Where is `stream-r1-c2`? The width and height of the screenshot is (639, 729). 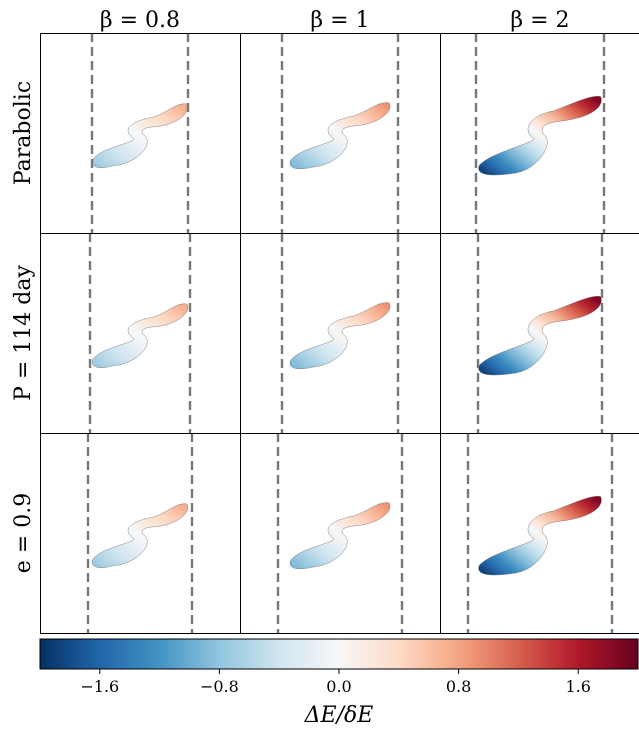
stream-r1-c2 is located at coordinates (340, 136).